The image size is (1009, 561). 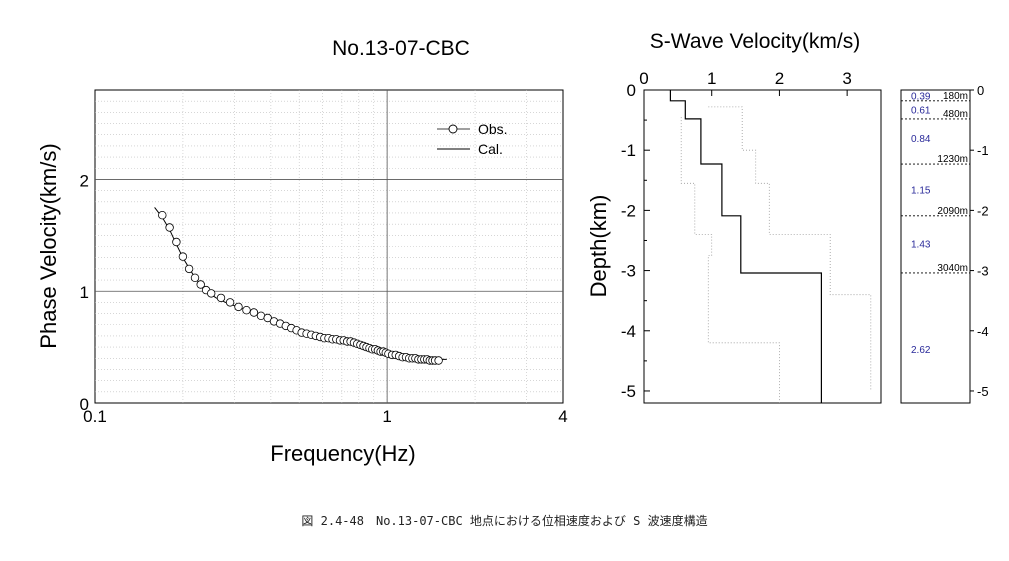 What do you see at coordinates (921, 190) in the screenshot?
I see `layer-velocity-label: 1.15` at bounding box center [921, 190].